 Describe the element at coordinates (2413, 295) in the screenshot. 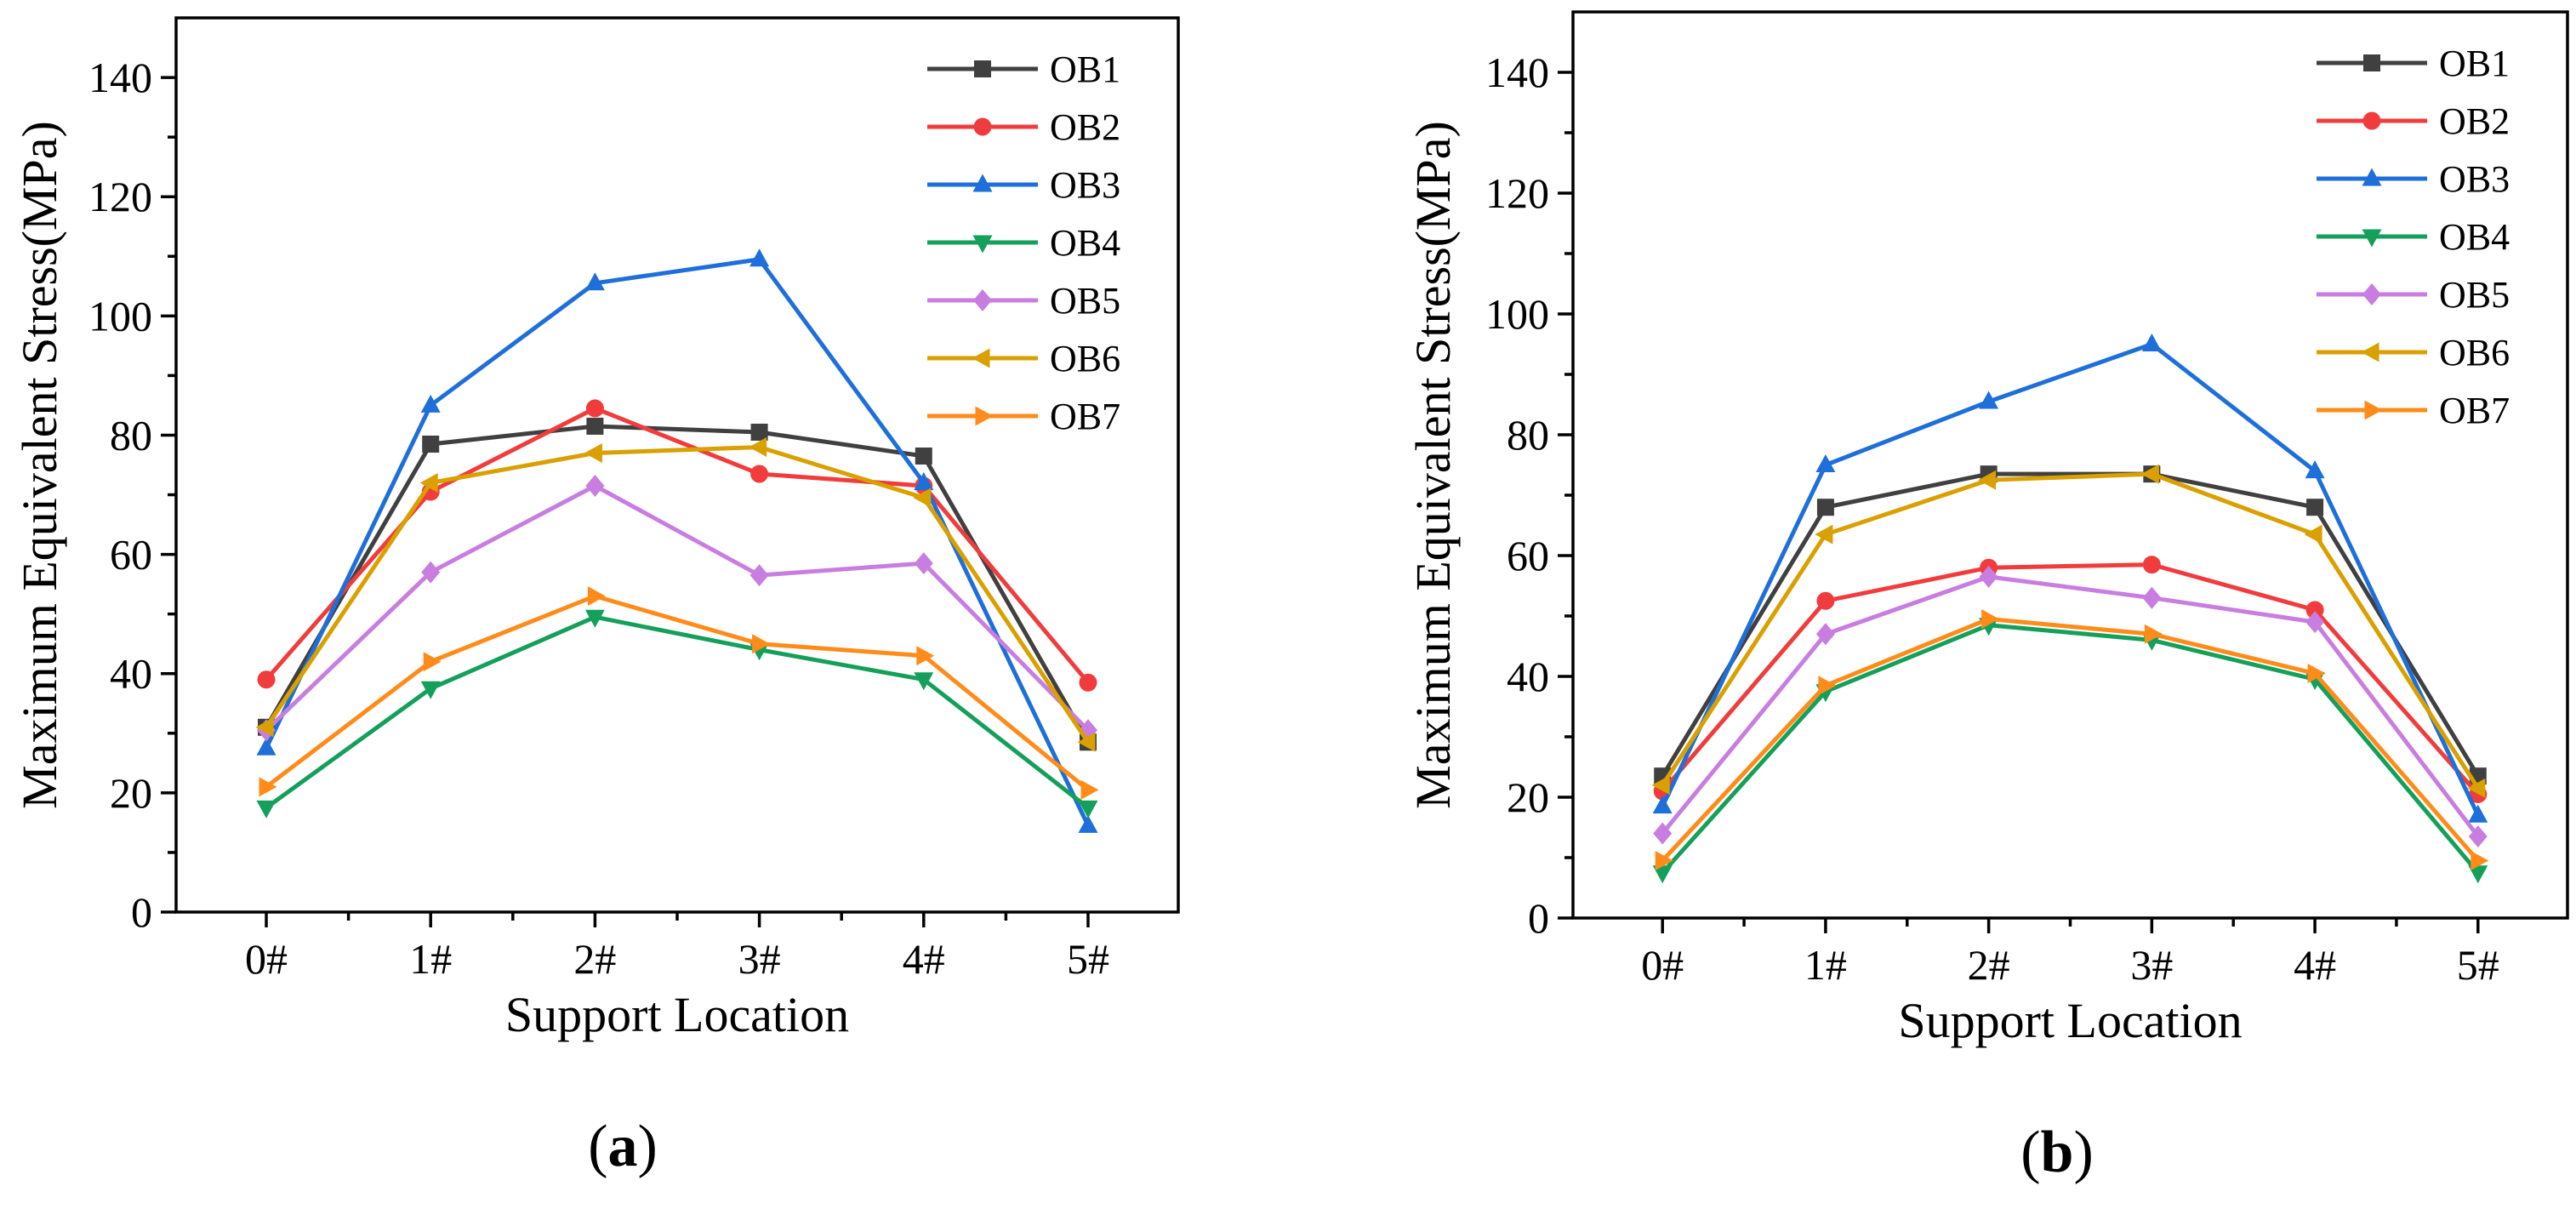

I see `legend-entry-OB5: OB5` at that location.